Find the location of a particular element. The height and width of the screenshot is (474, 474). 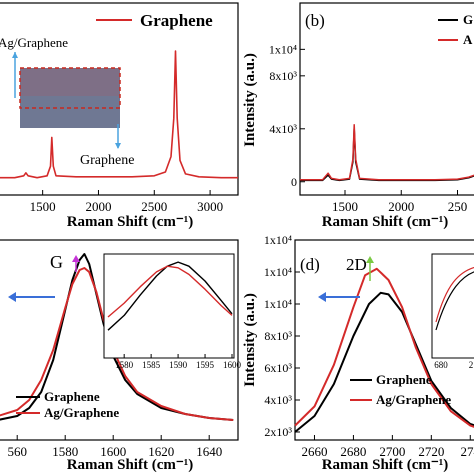

panel-d-shift-arrow-head is located at coordinates (370, 259).